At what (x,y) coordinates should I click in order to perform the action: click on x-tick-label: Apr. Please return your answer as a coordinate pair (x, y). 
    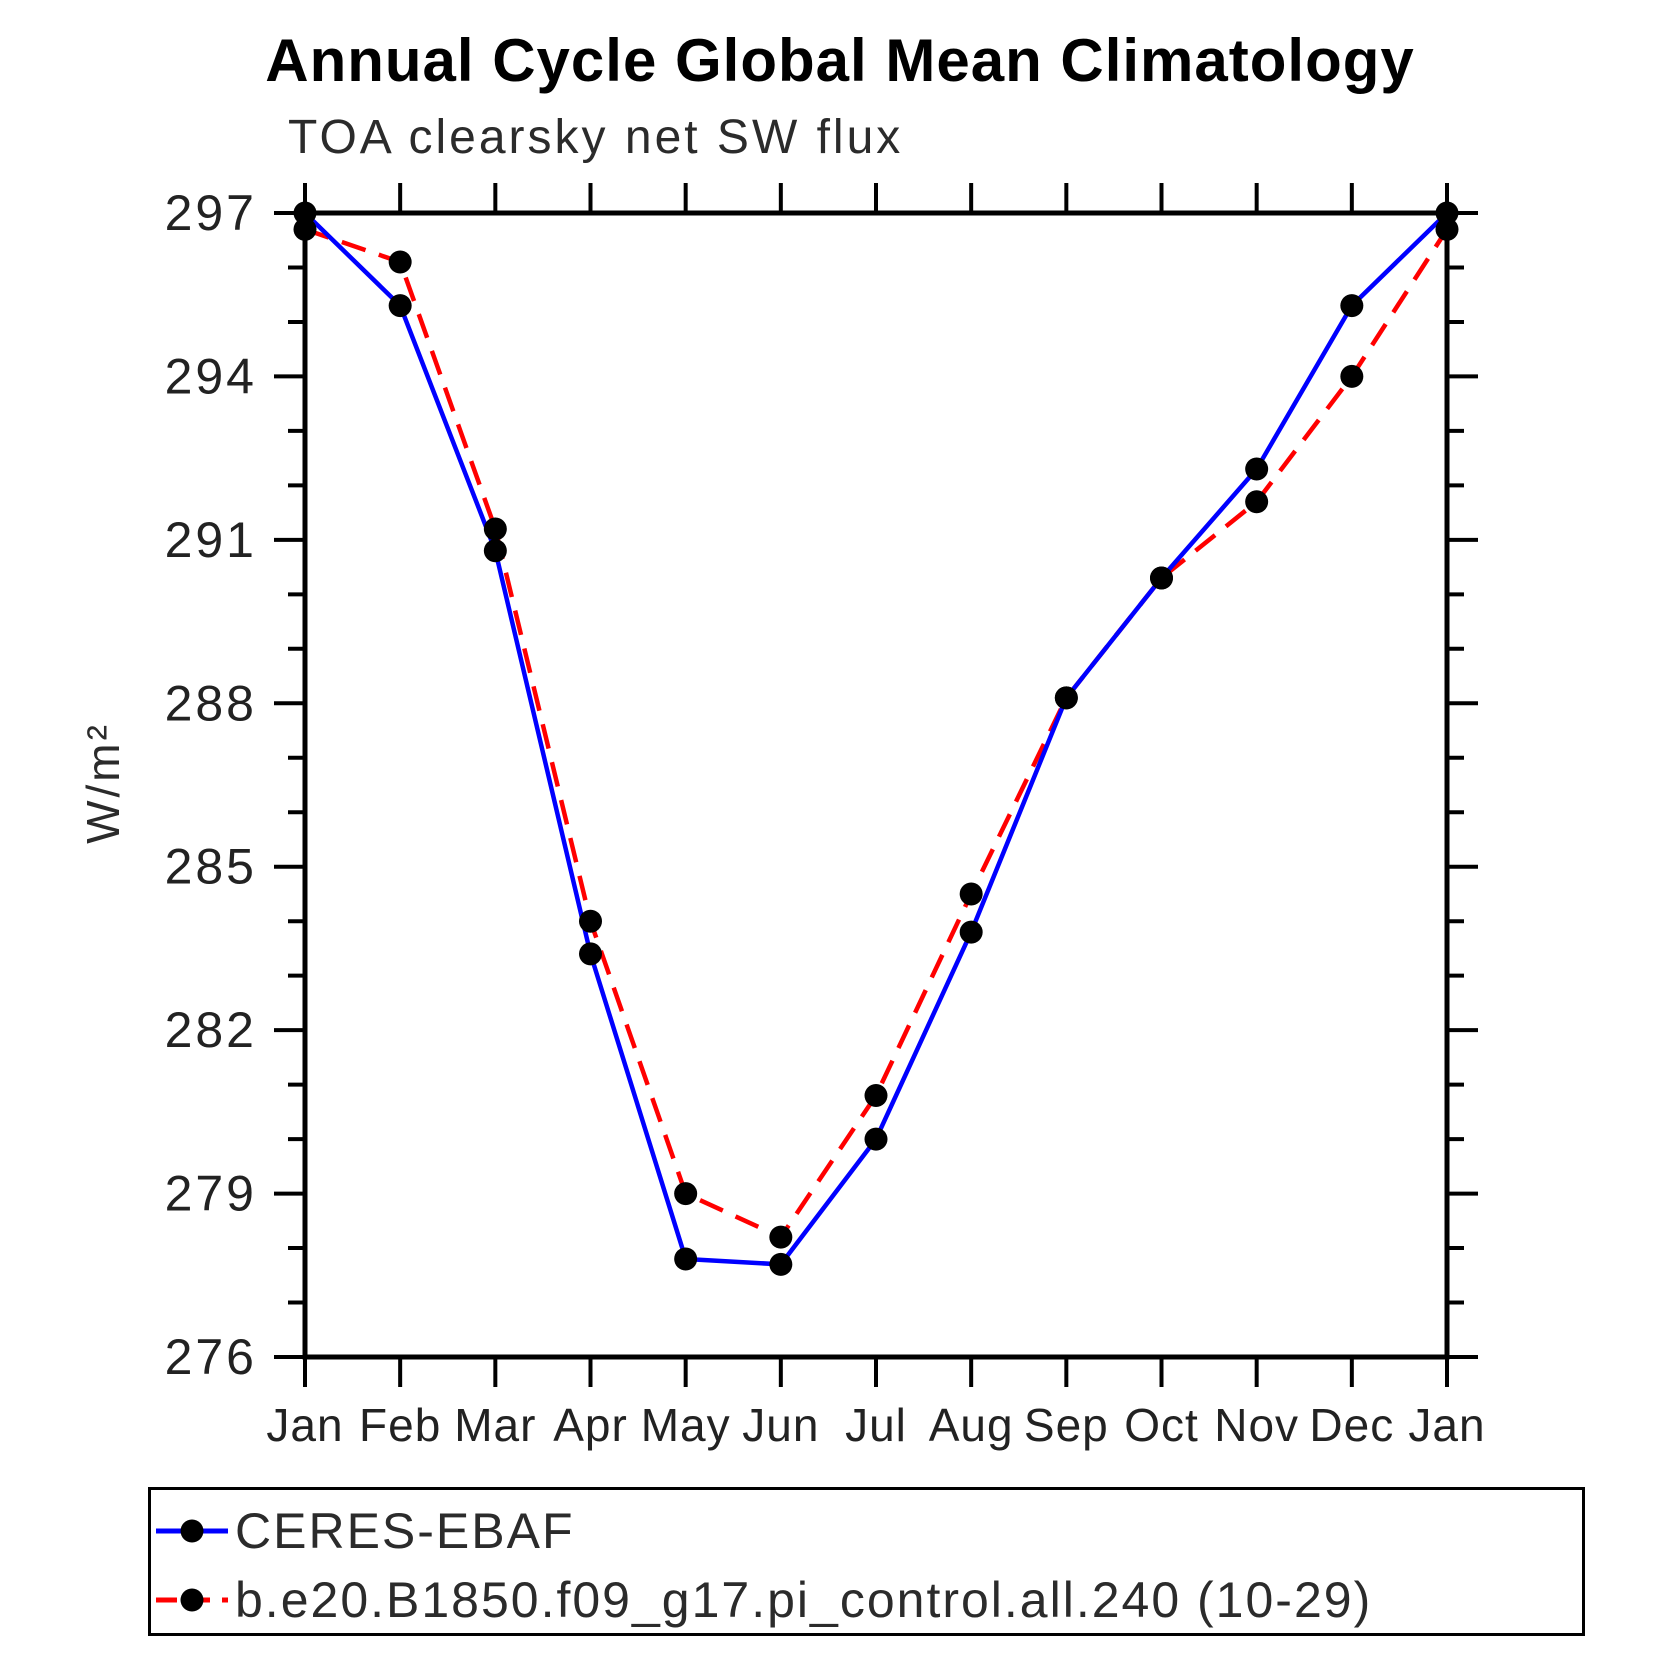
    Looking at the image, I should click on (590, 1425).